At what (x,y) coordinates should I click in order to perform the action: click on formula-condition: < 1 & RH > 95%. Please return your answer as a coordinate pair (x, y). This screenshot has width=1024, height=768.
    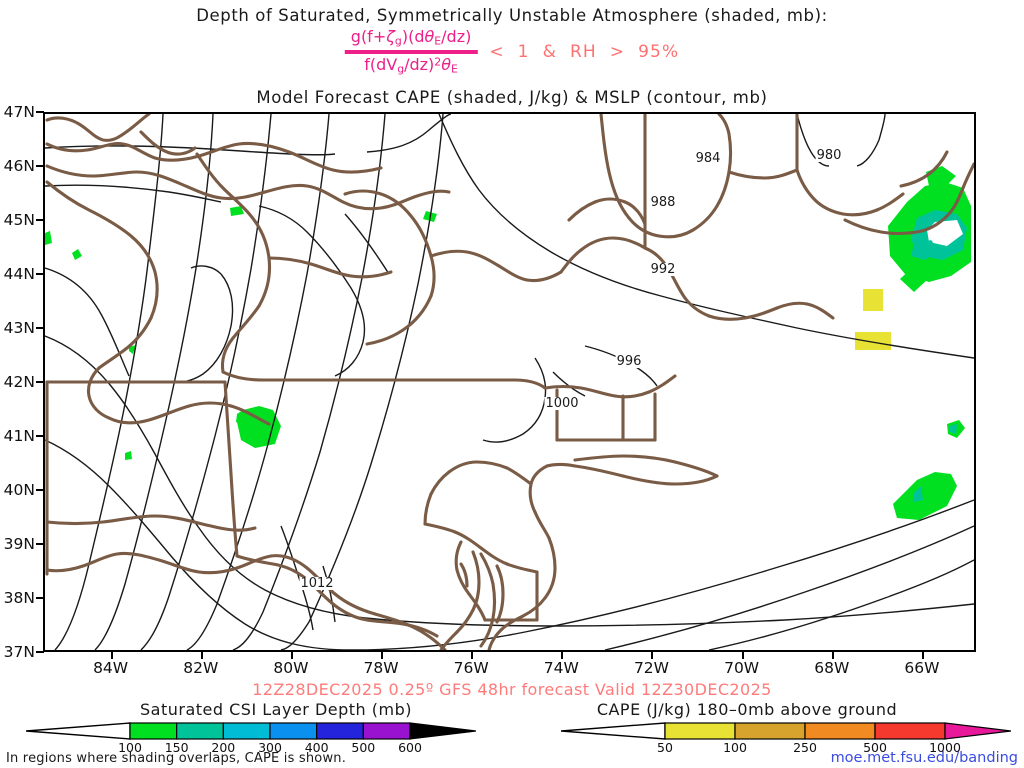
    Looking at the image, I should click on (584, 51).